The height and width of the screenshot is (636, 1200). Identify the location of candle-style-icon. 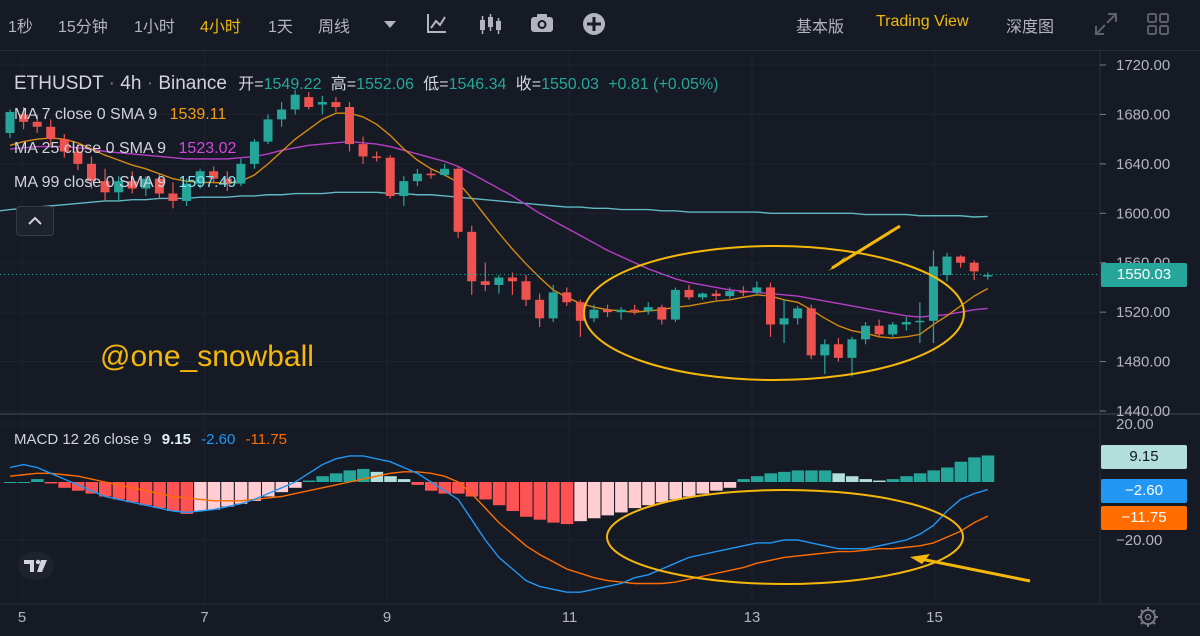
(490, 24).